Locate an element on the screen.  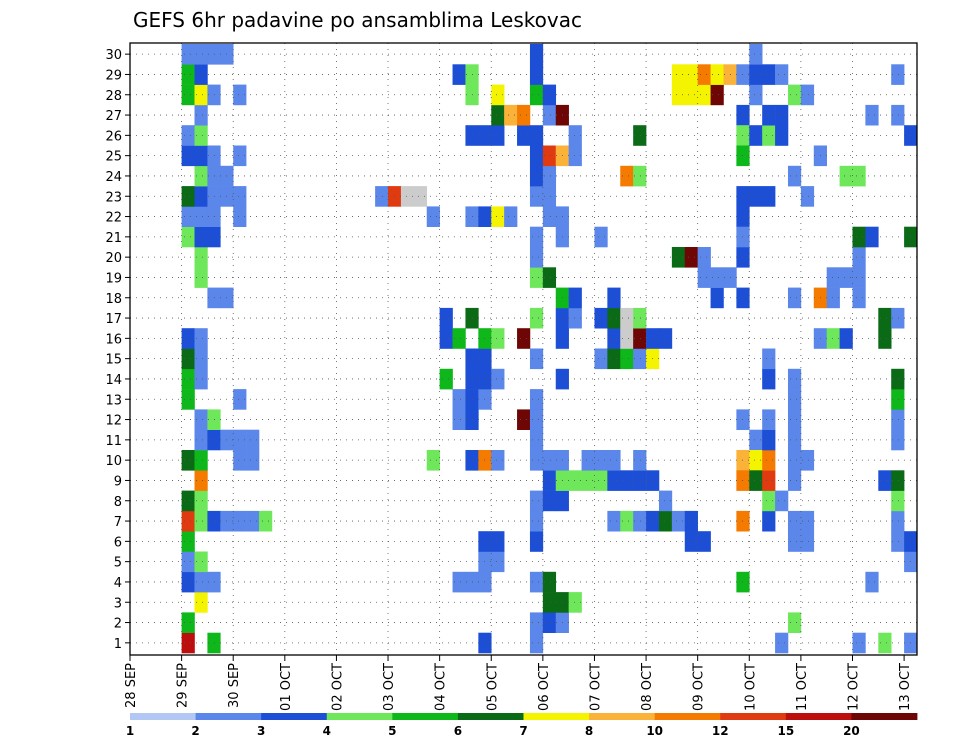
y-tick-label: 5 is located at coordinates (118, 563).